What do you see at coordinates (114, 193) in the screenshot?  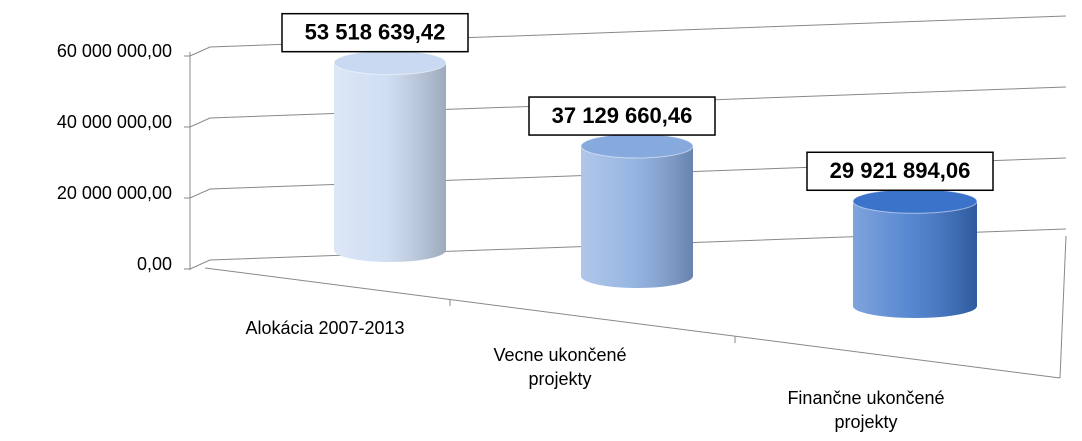 I see `y-tick-label: 20 000 000,00` at bounding box center [114, 193].